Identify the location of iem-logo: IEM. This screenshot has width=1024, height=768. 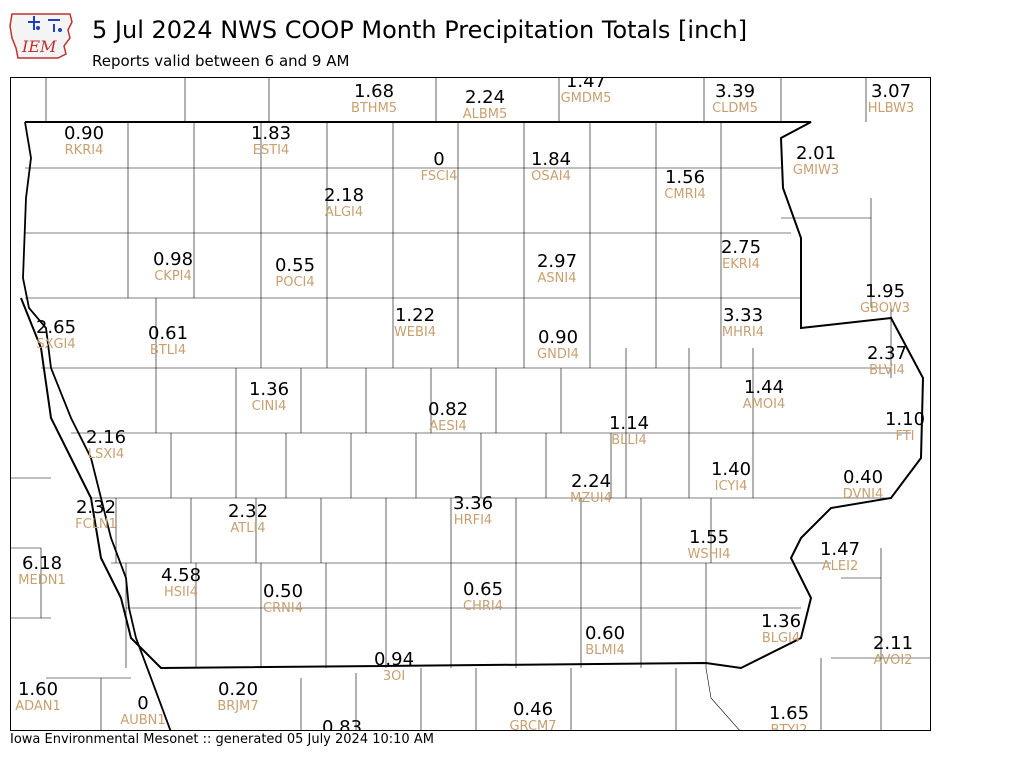
(42, 36).